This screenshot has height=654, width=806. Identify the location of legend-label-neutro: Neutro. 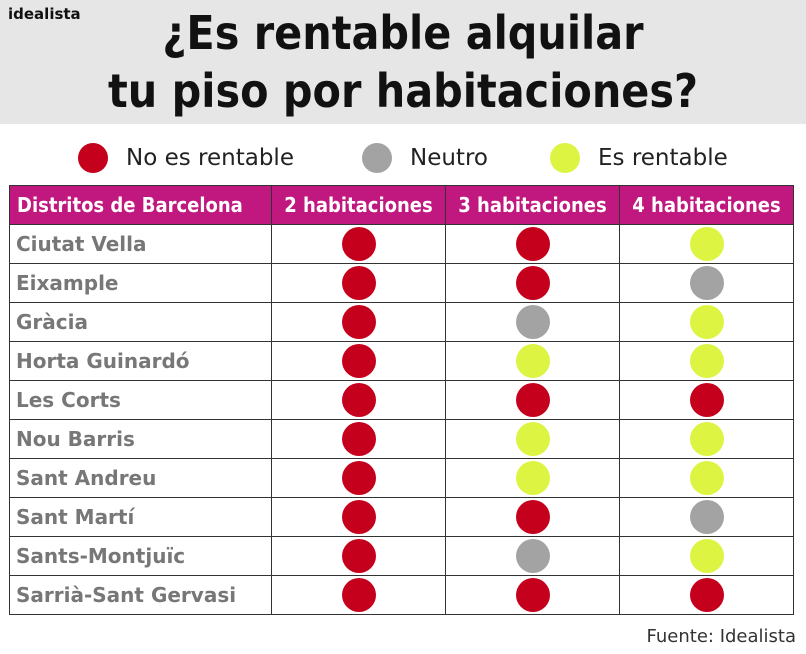
(449, 158).